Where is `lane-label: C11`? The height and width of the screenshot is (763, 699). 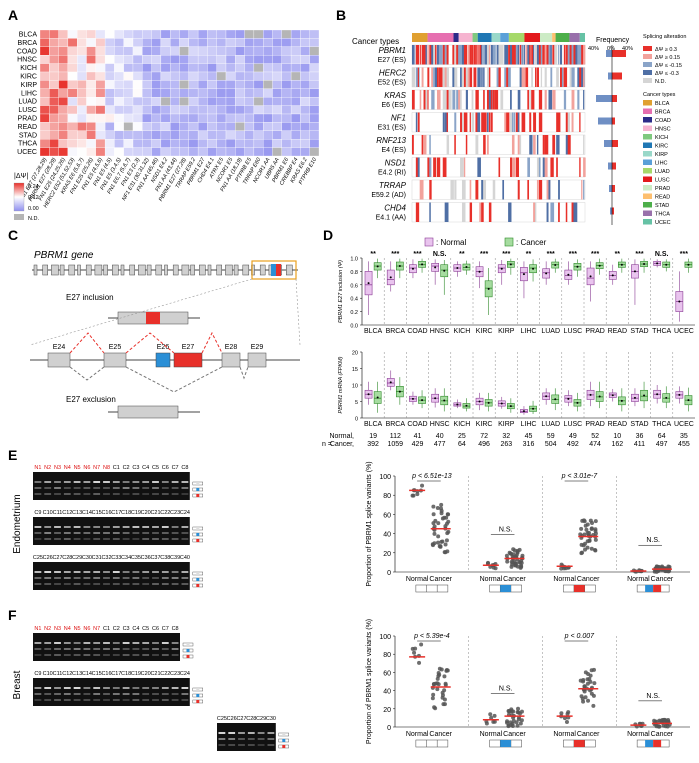 lane-label: C11 is located at coordinates (58, 513).